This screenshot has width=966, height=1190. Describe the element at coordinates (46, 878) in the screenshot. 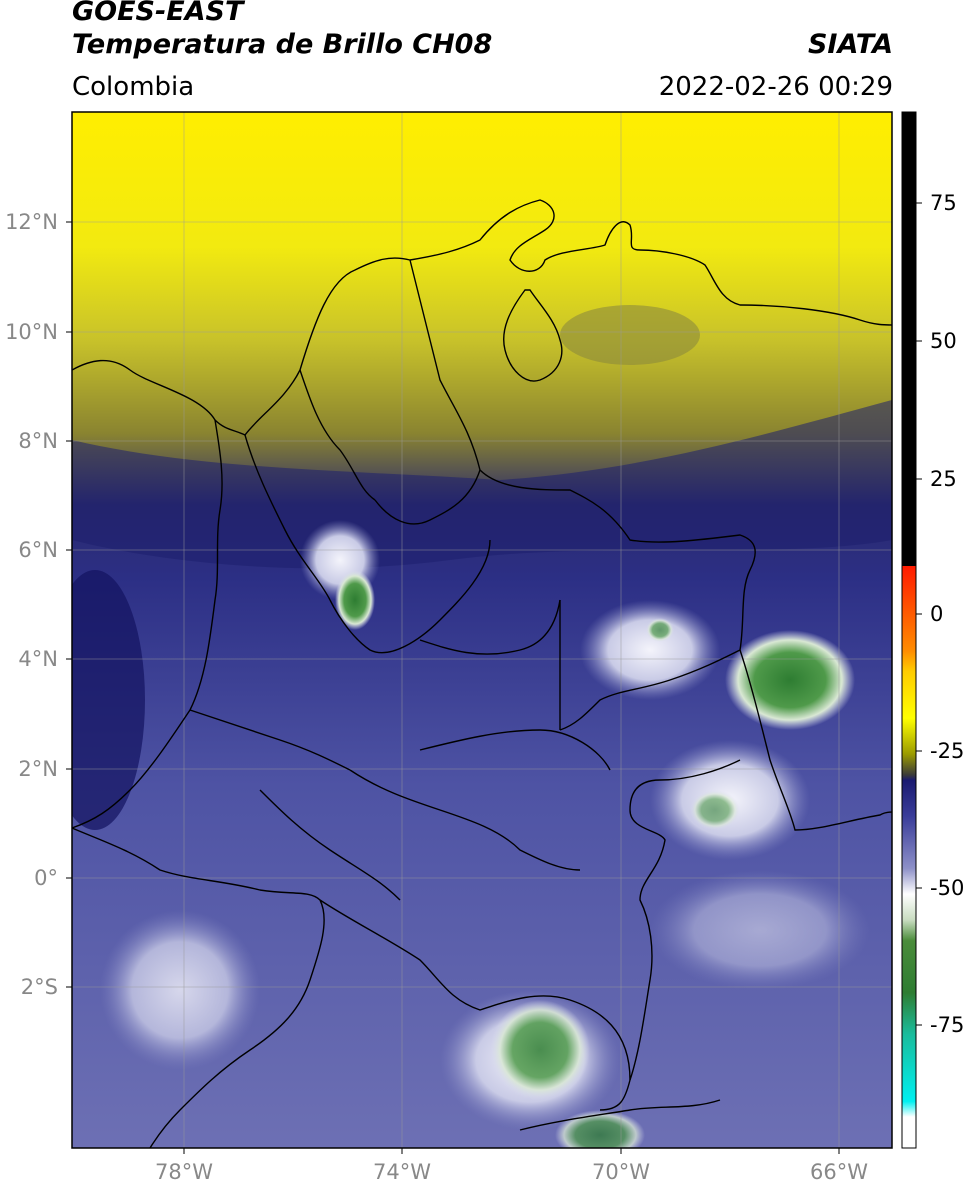

I see `lat-label-0: 0°` at that location.